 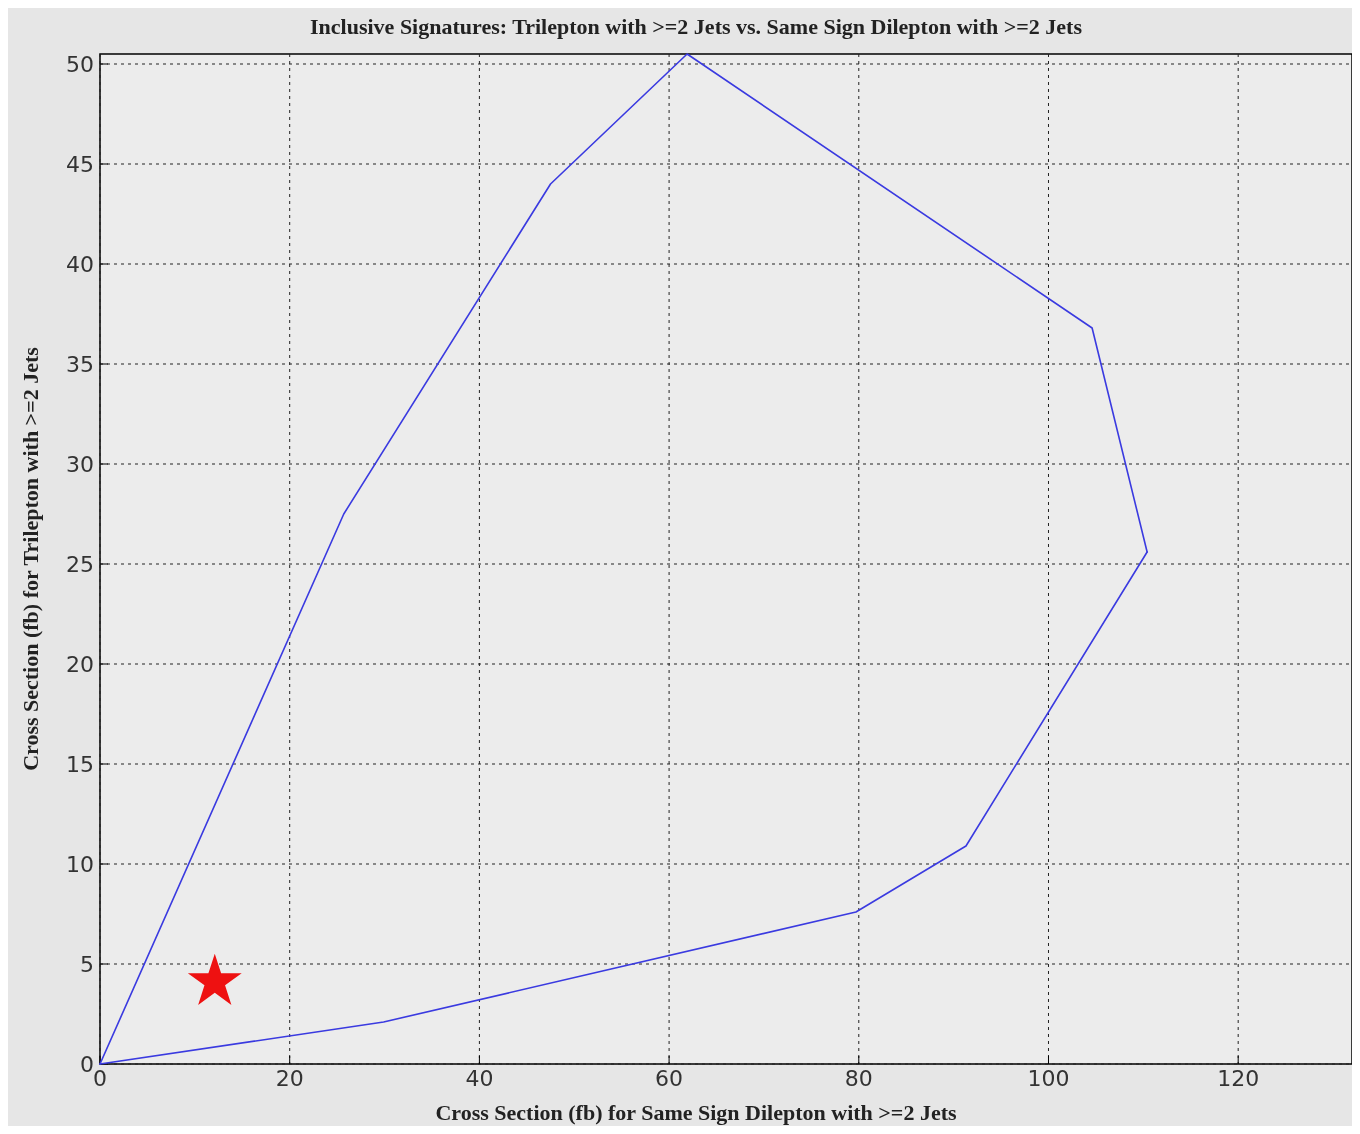 I want to click on y-tick-label: 5, so click(x=87, y=964).